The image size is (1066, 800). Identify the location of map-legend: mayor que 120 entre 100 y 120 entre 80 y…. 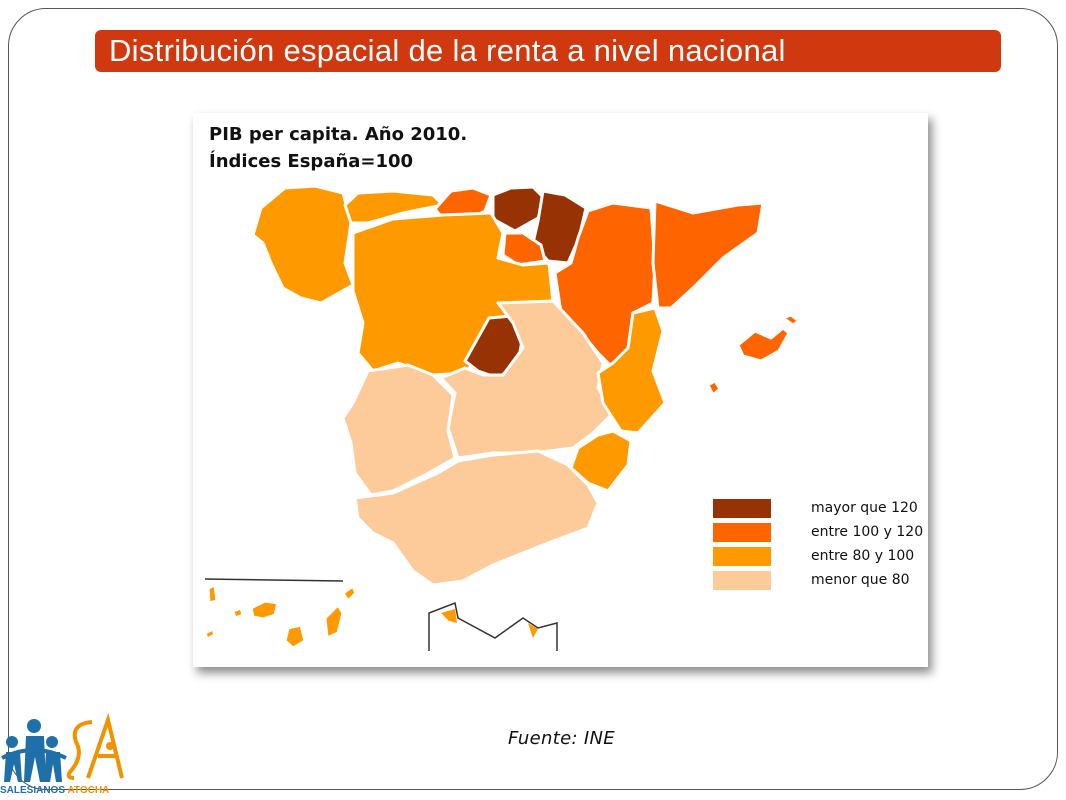
(818, 546).